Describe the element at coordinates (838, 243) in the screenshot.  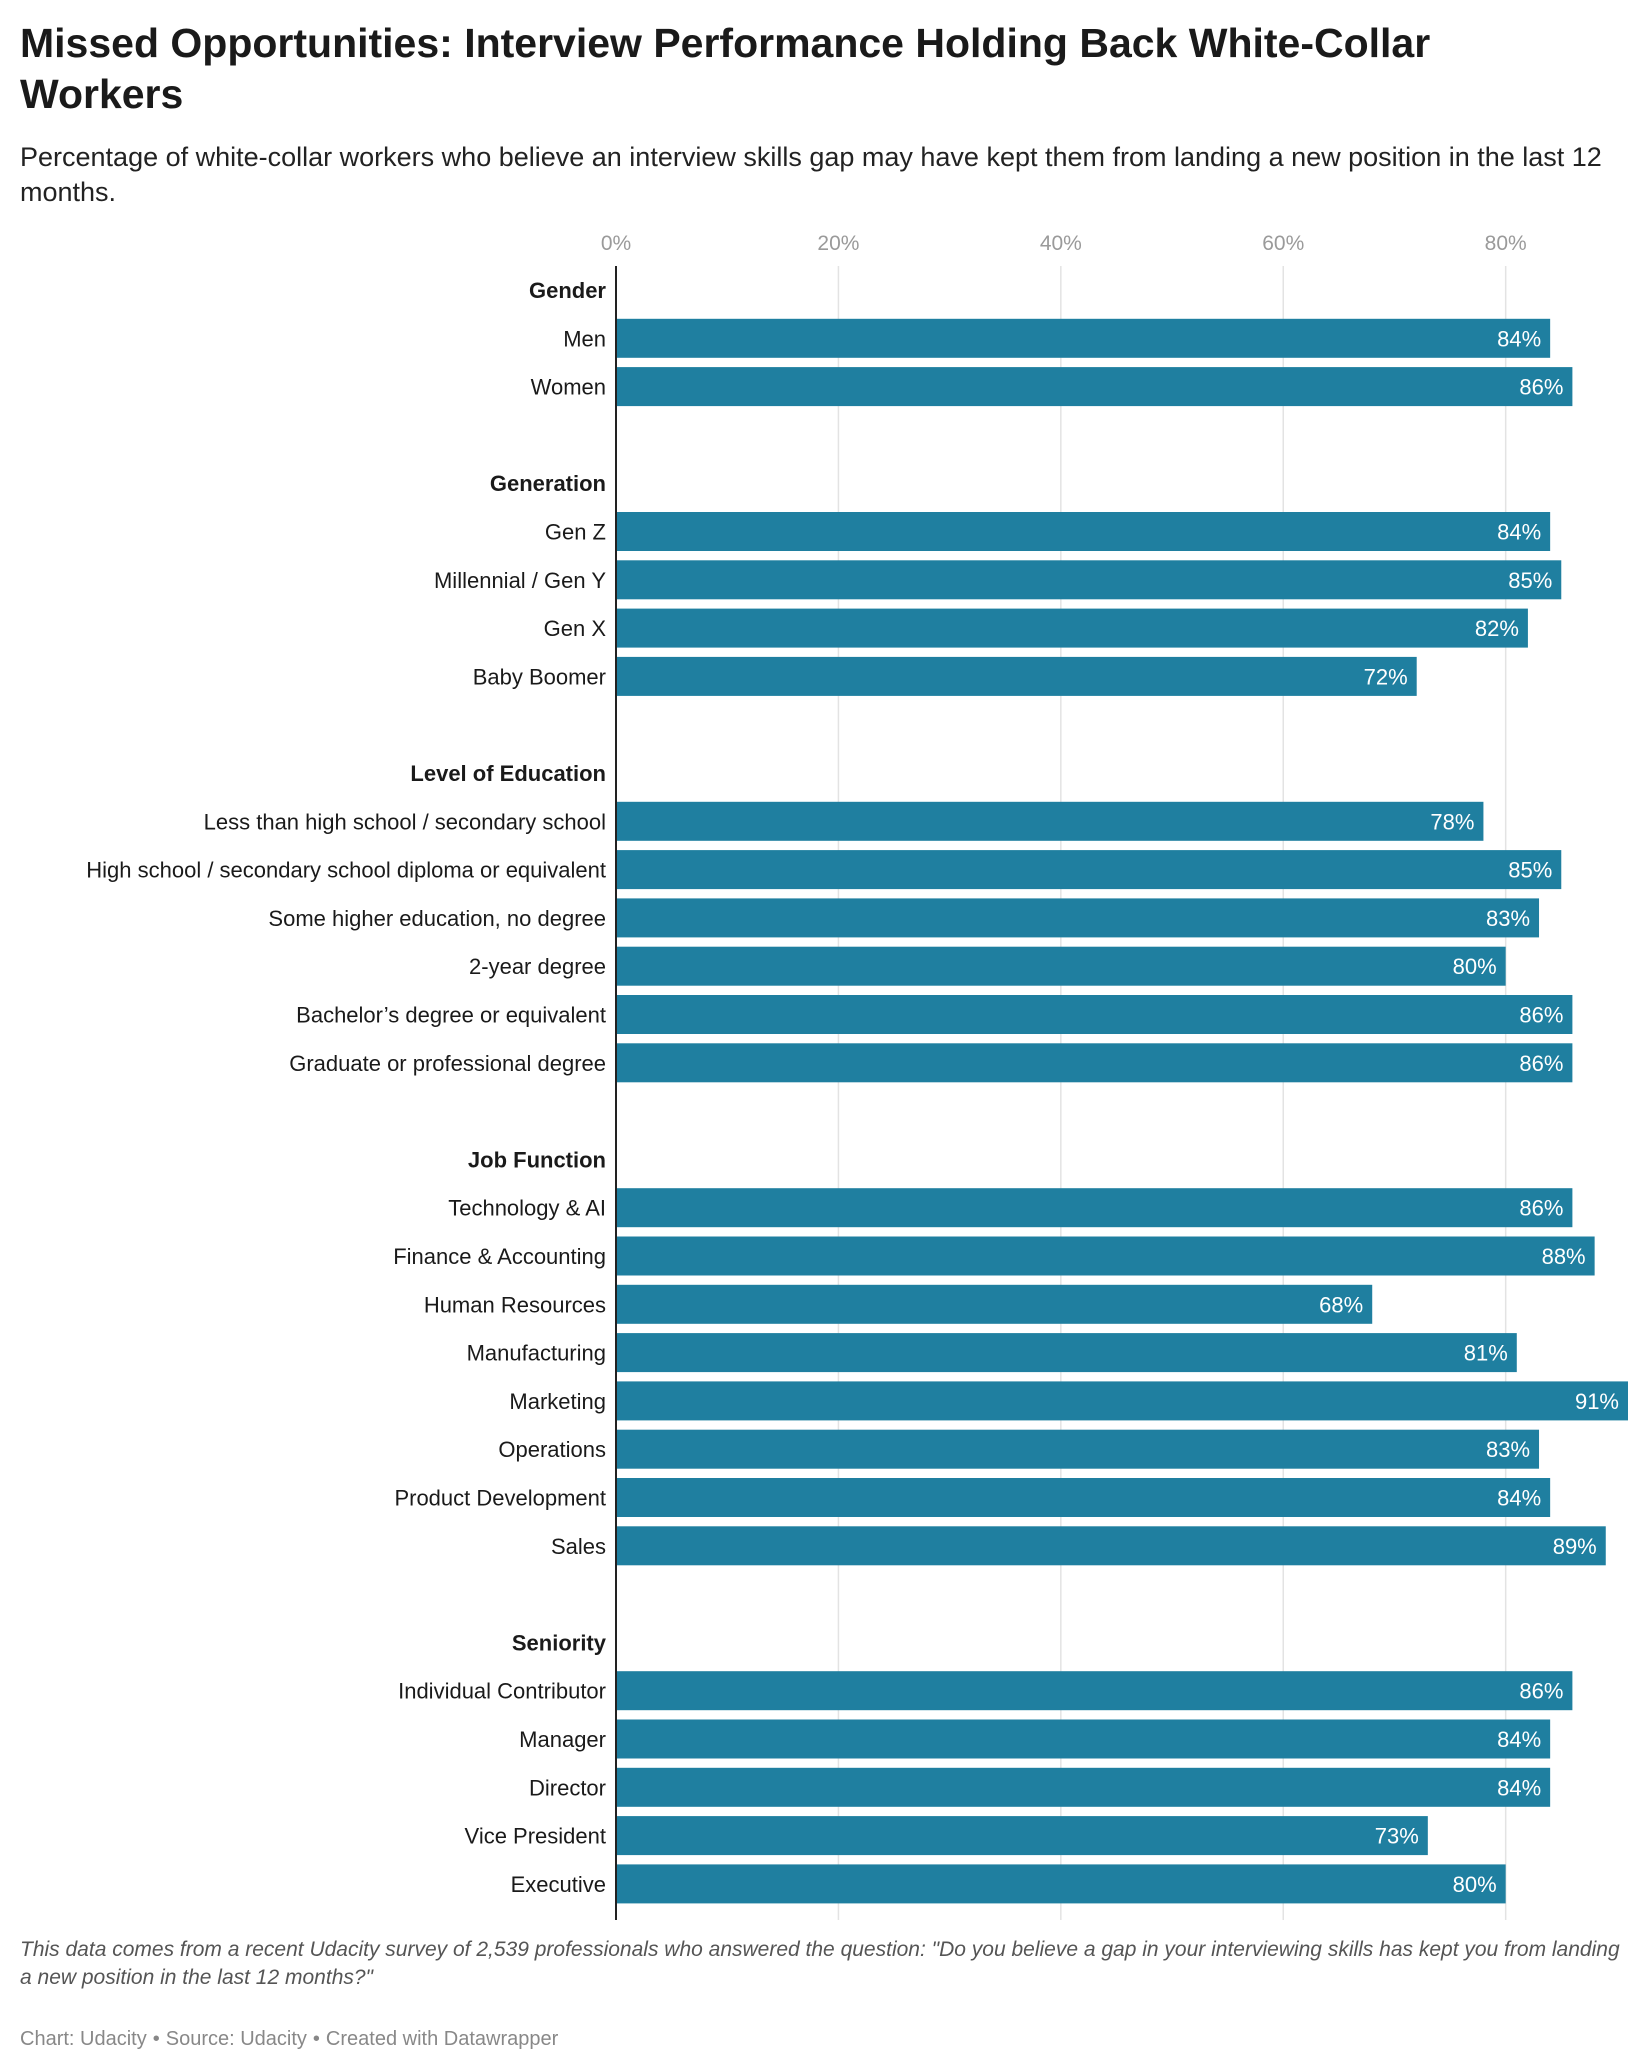
I see `x-tick-label: 20%` at that location.